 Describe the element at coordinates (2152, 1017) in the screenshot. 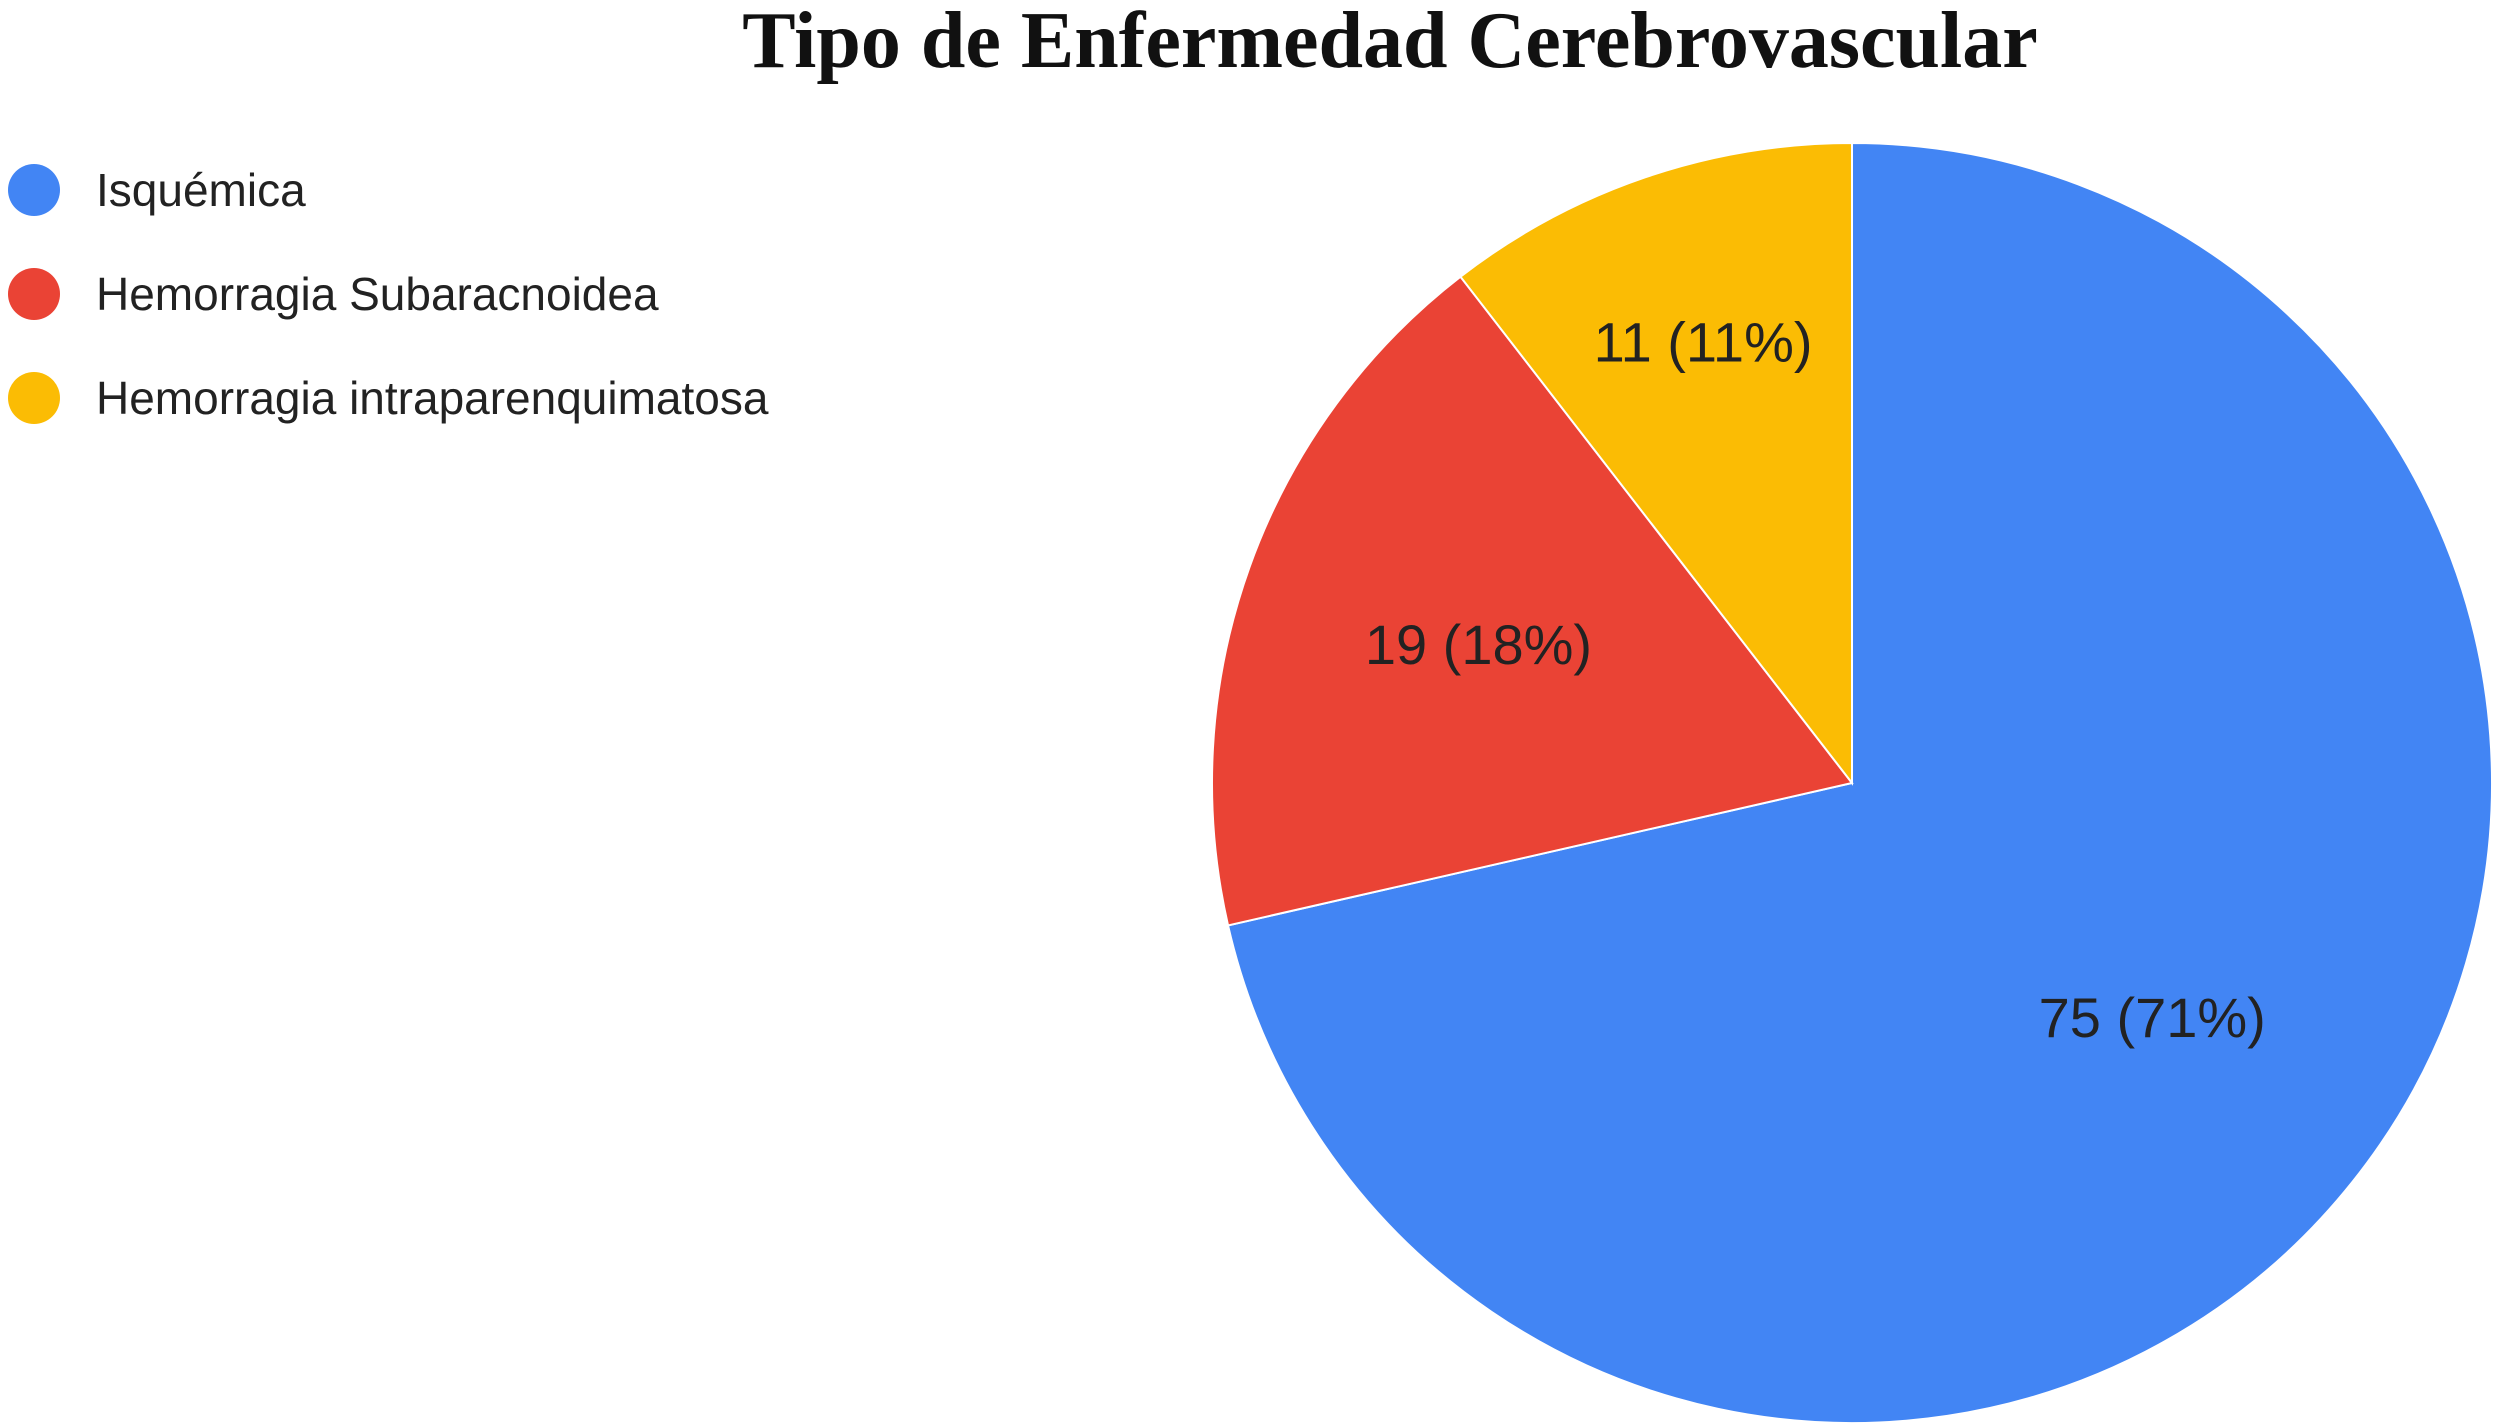

I see `slice-label-isquemica: 75 (71%)` at that location.